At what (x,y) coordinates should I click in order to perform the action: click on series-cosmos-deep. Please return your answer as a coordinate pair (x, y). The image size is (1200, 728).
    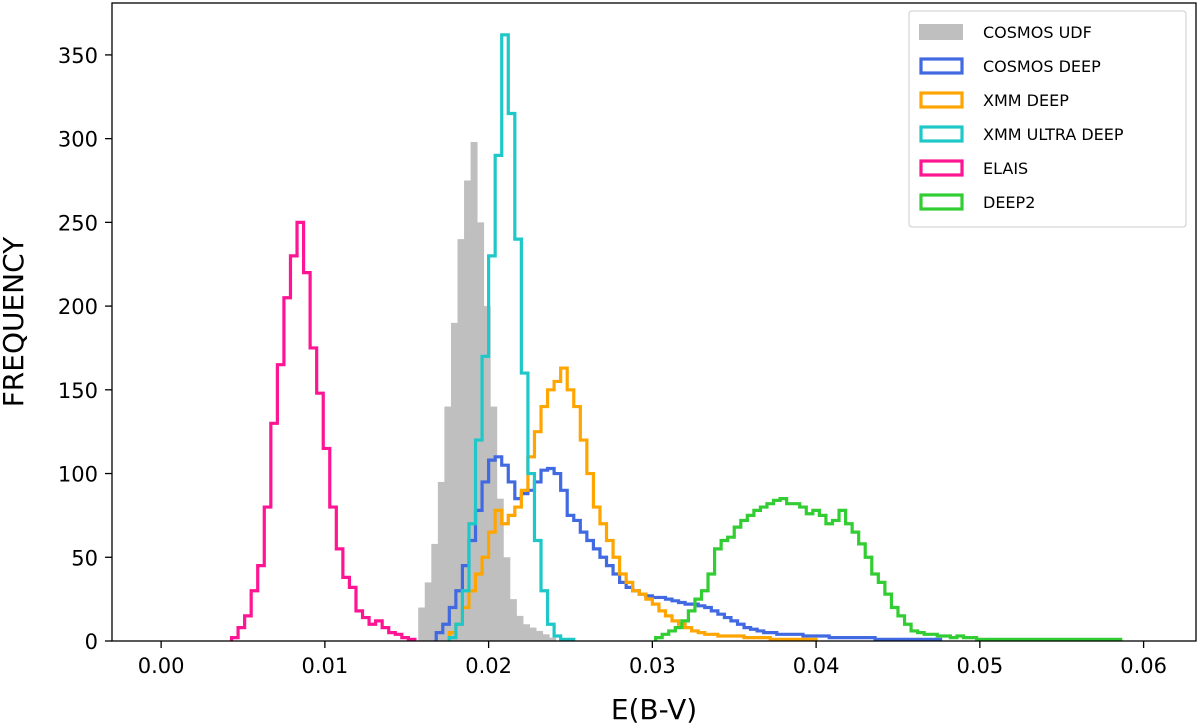
    Looking at the image, I should click on (688, 548).